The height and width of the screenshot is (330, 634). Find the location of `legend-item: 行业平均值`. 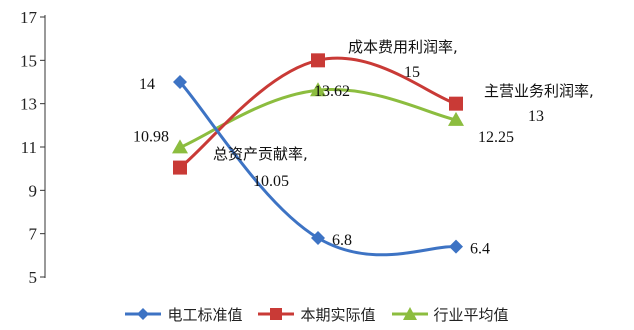

legend-item: 行业平均值 is located at coordinates (450, 314).